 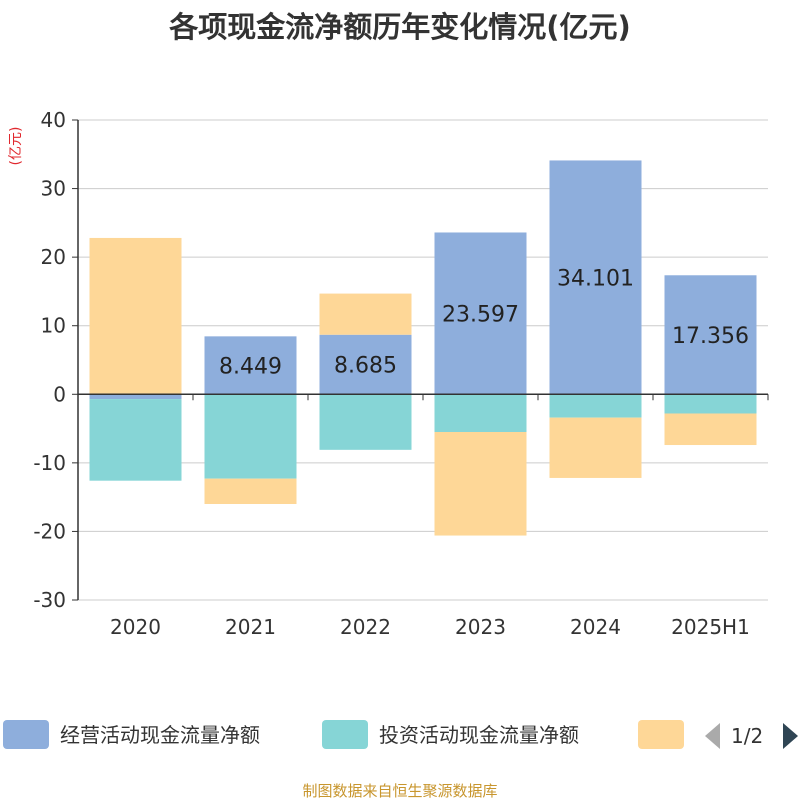 I want to click on legend-page-indicator: 1/2, so click(x=747, y=736).